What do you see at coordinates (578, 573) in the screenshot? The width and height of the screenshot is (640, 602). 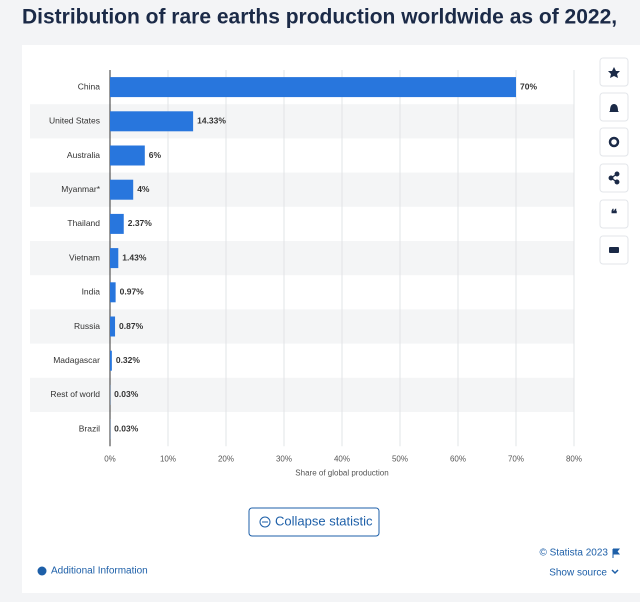 I see `show-source: Show source` at bounding box center [578, 573].